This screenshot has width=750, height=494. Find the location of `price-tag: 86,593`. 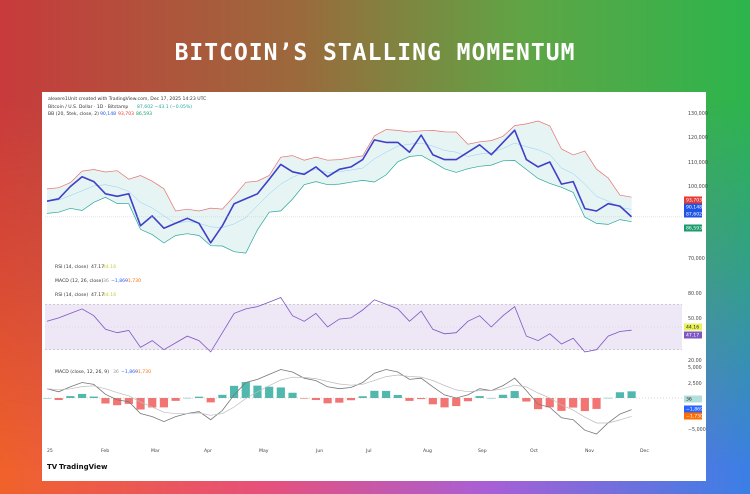

price-tag: 86,593 is located at coordinates (694, 229).